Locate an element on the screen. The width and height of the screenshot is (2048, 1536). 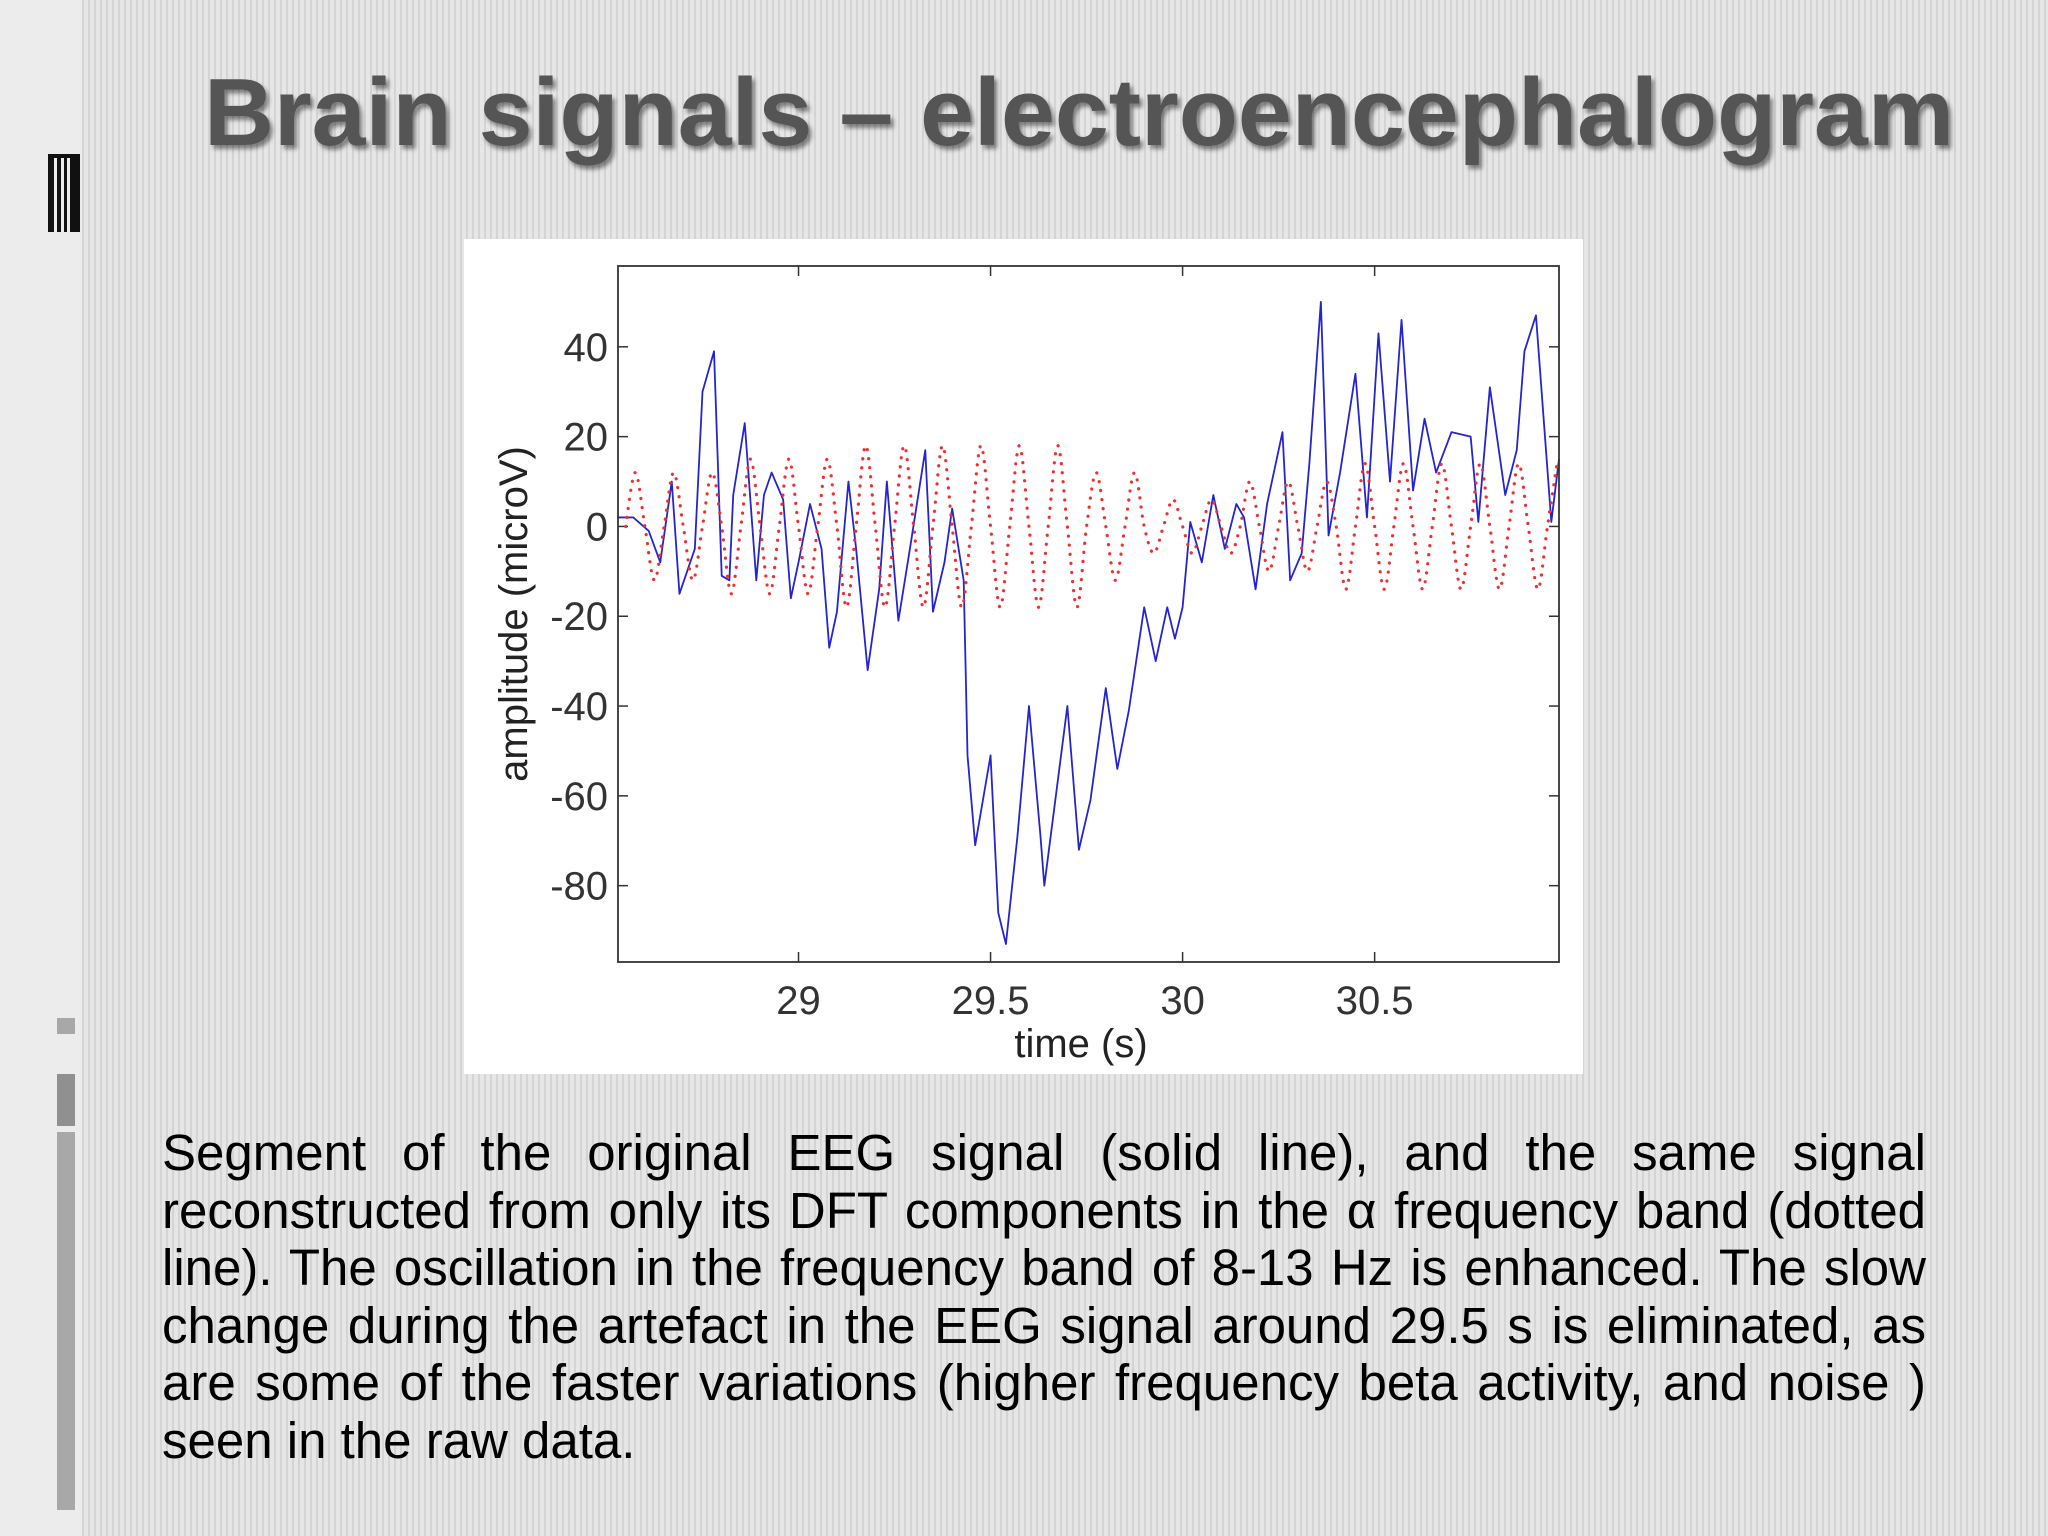
y-tick-label: 0 is located at coordinates (597, 527).